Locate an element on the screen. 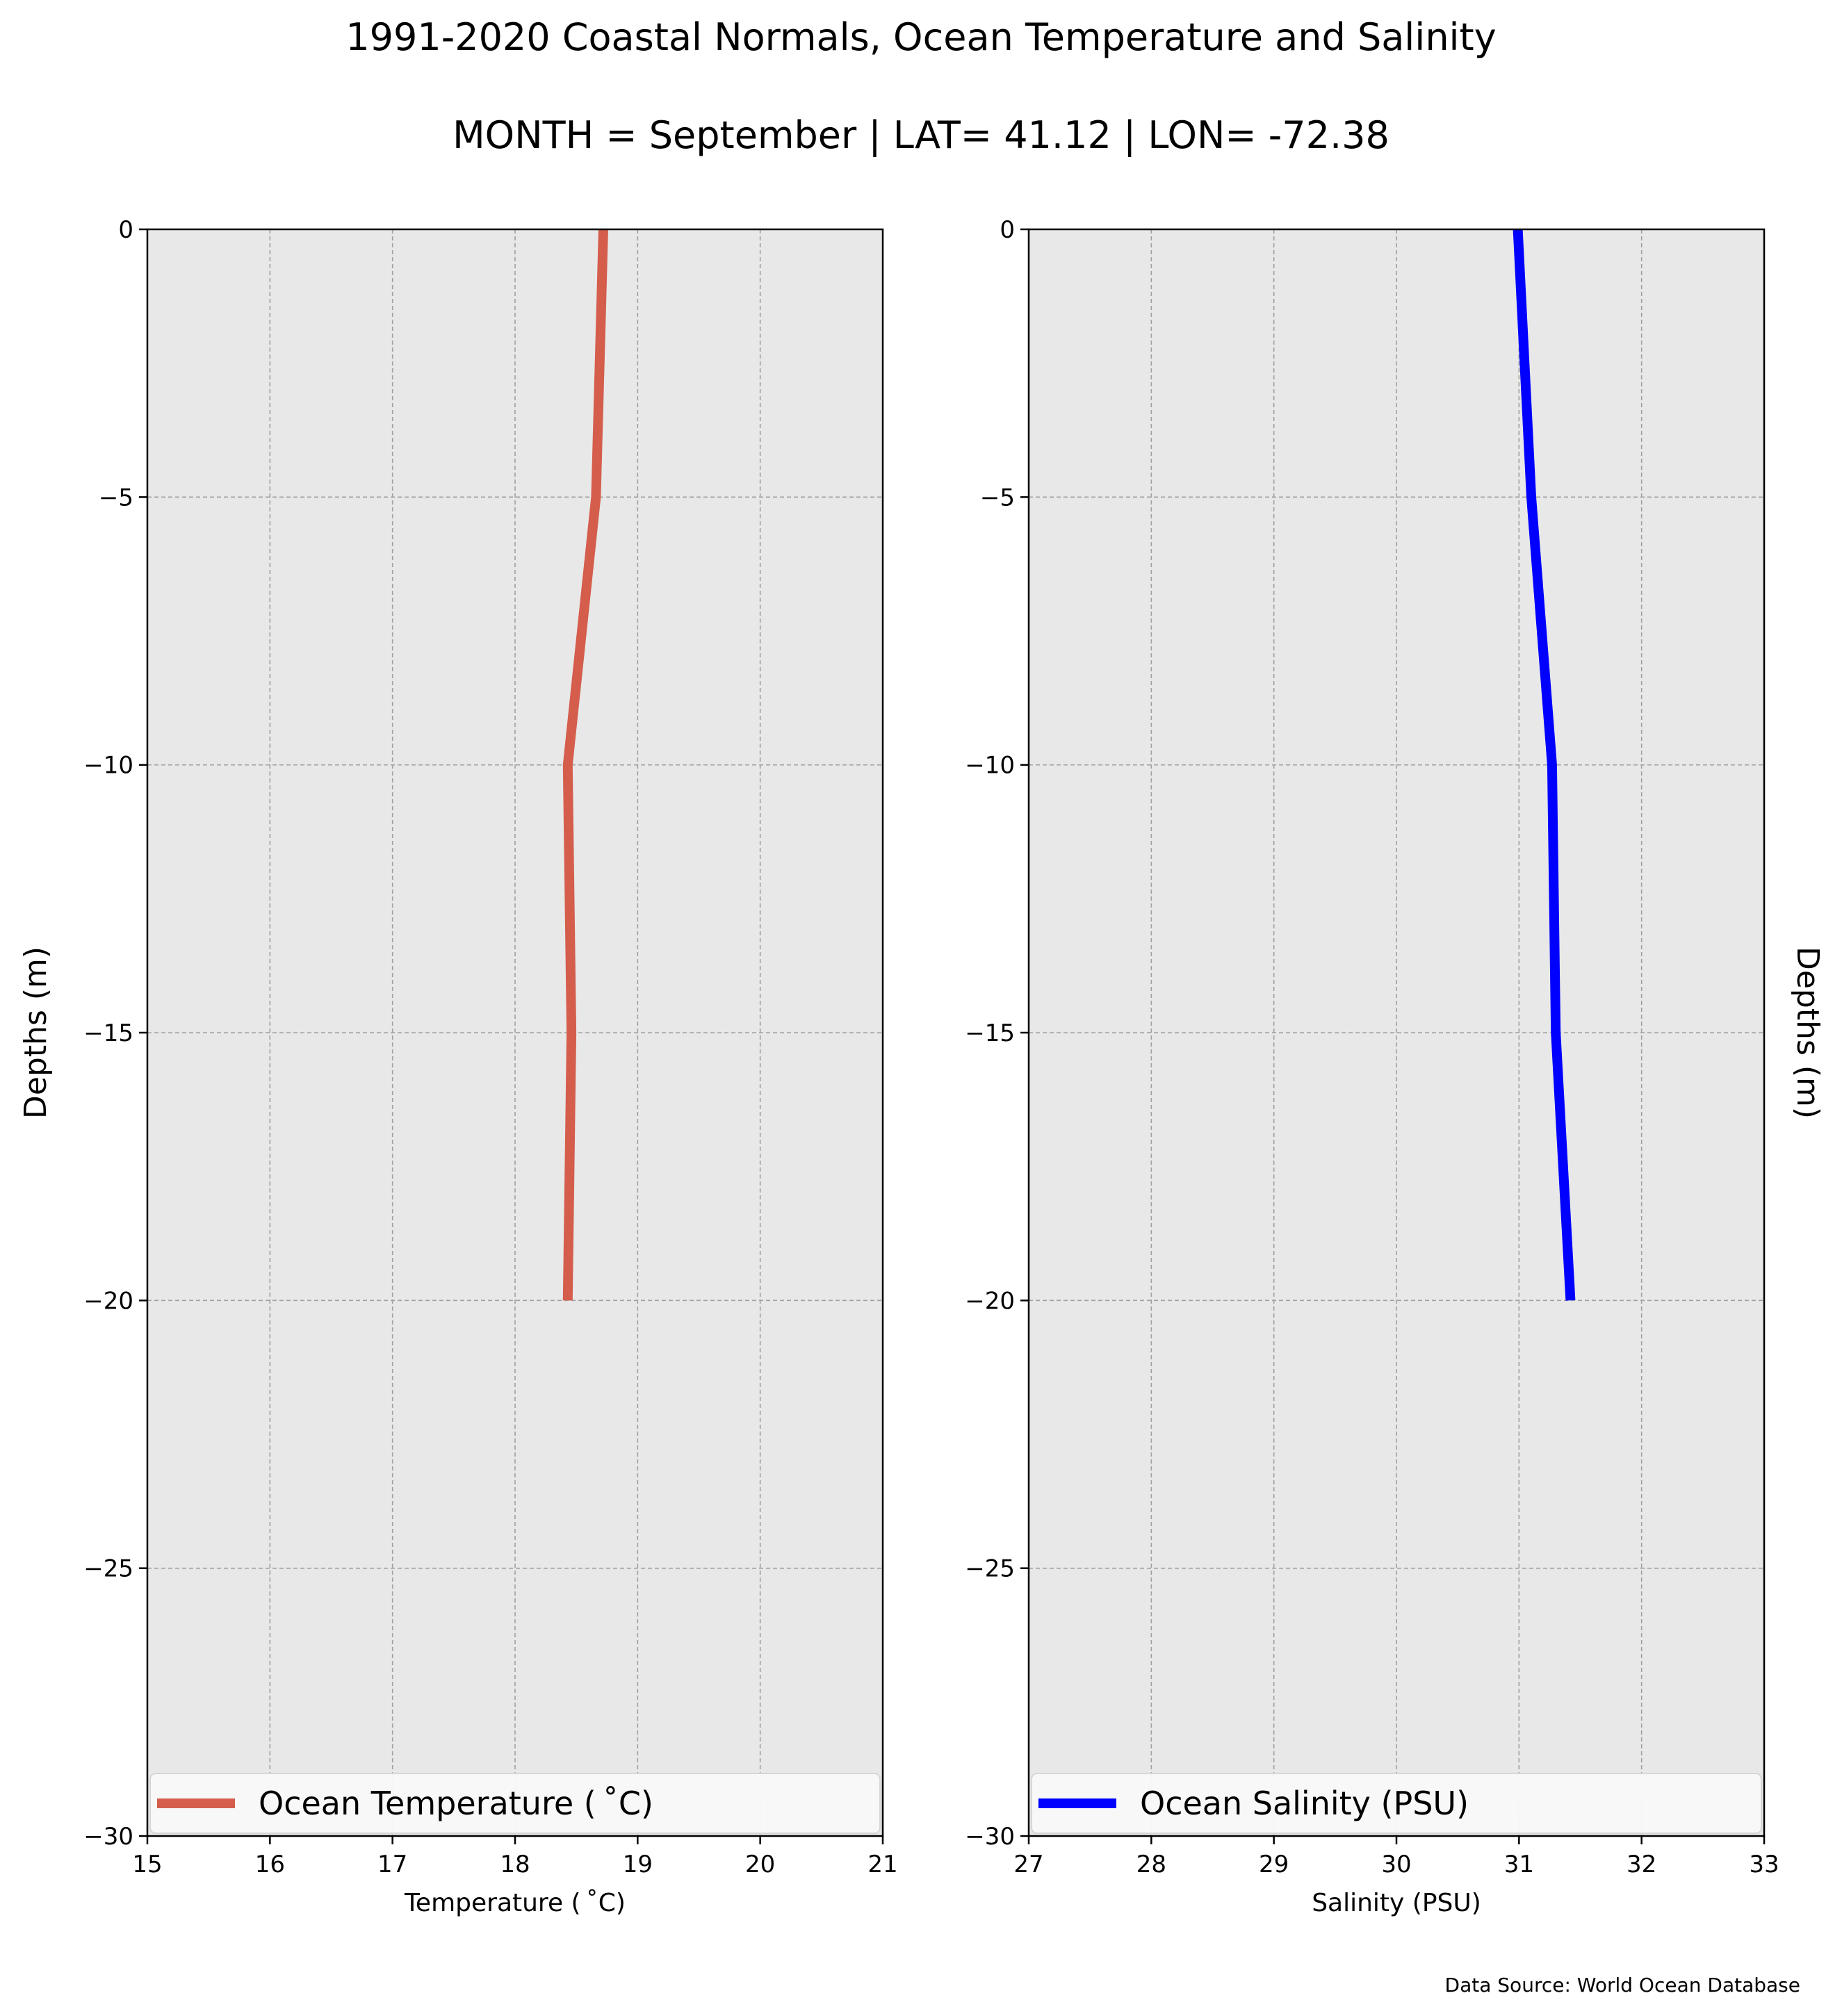 This screenshot has height=2016, width=1842. legend-label: Ocean Temperature ( ˚C) is located at coordinates (456, 1804).